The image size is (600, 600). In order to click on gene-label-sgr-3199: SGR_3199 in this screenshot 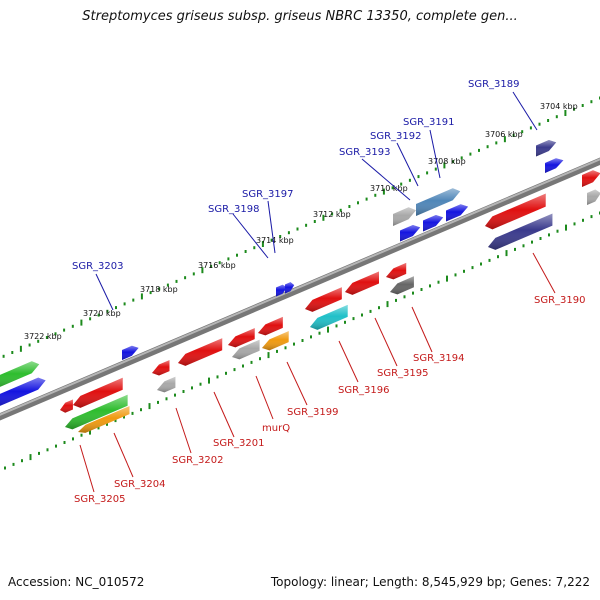, I will do `click(313, 412)`.